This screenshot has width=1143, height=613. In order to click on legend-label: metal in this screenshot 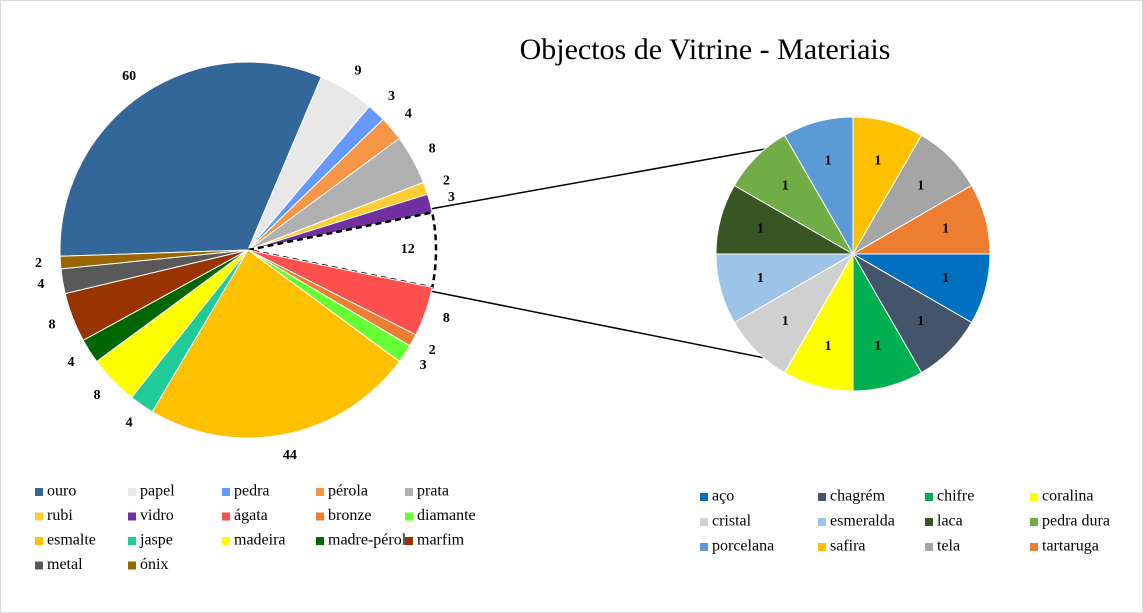, I will do `click(65, 564)`.